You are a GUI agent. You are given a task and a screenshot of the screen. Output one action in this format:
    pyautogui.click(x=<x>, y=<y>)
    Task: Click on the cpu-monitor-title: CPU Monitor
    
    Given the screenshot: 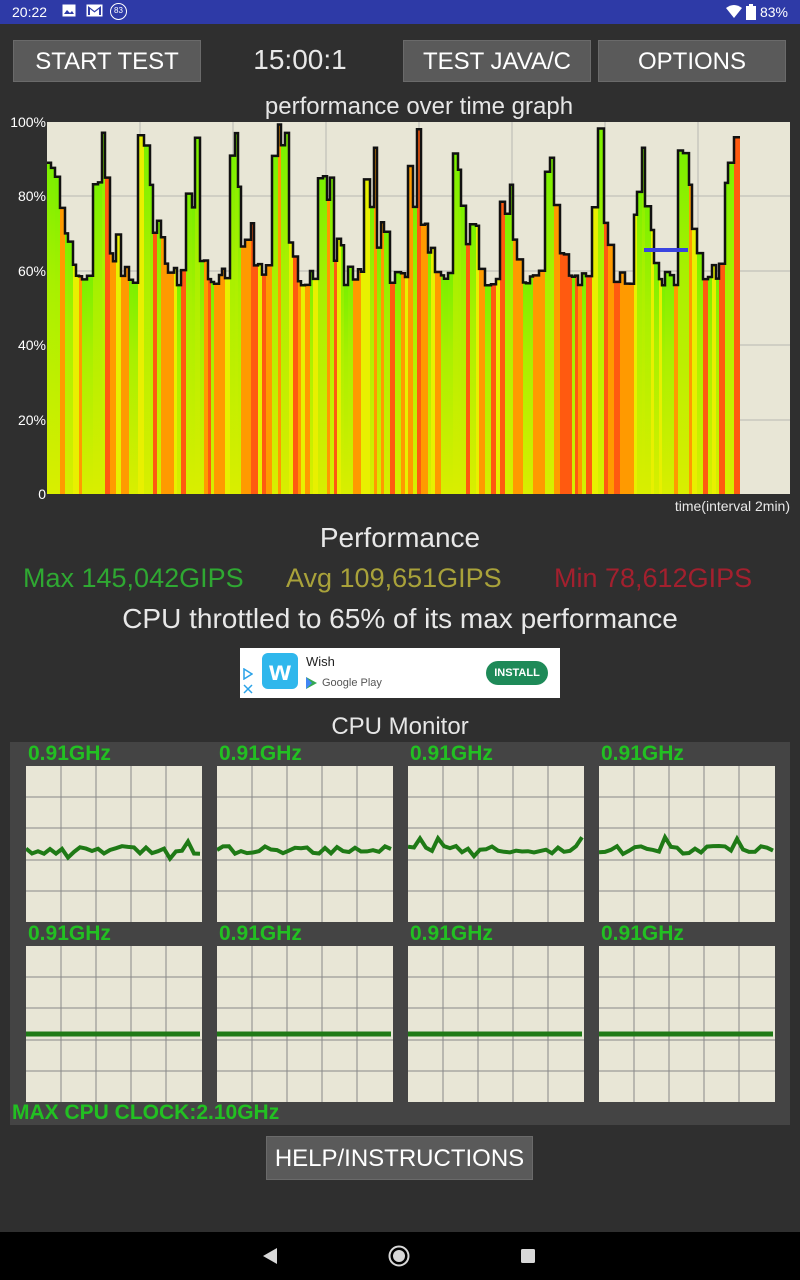 What is the action you would take?
    pyautogui.click(x=400, y=726)
    